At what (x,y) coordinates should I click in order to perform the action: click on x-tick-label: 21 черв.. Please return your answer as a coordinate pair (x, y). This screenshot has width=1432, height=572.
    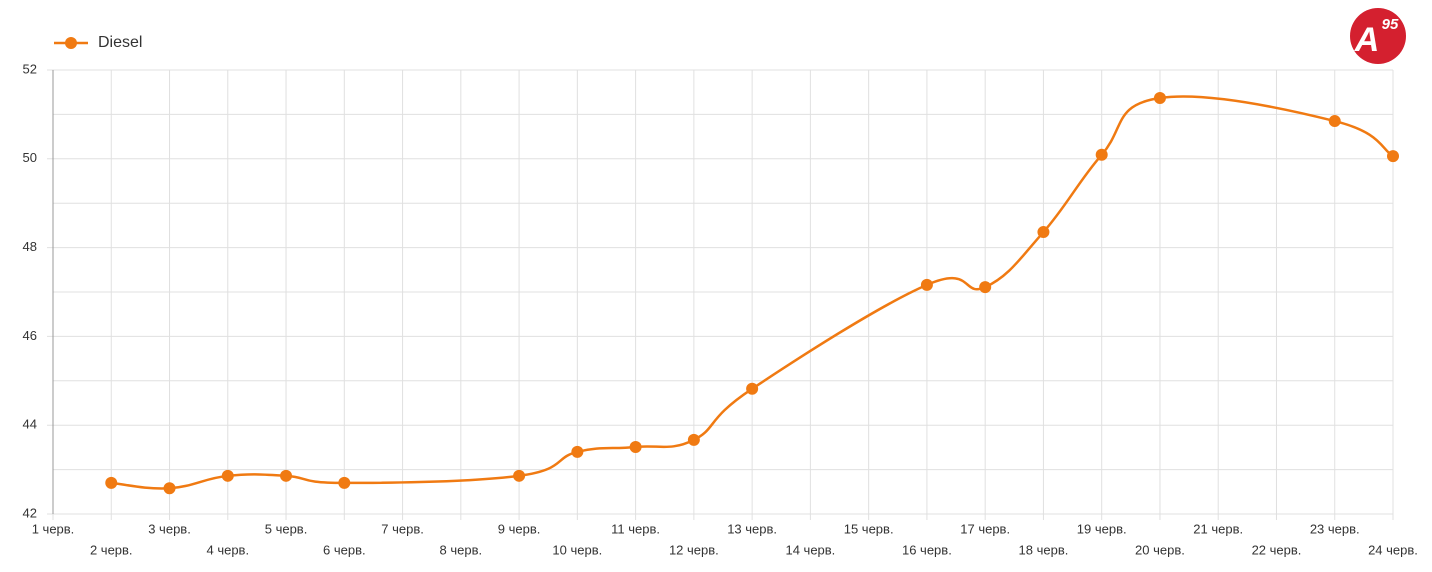
    Looking at the image, I should click on (1218, 528).